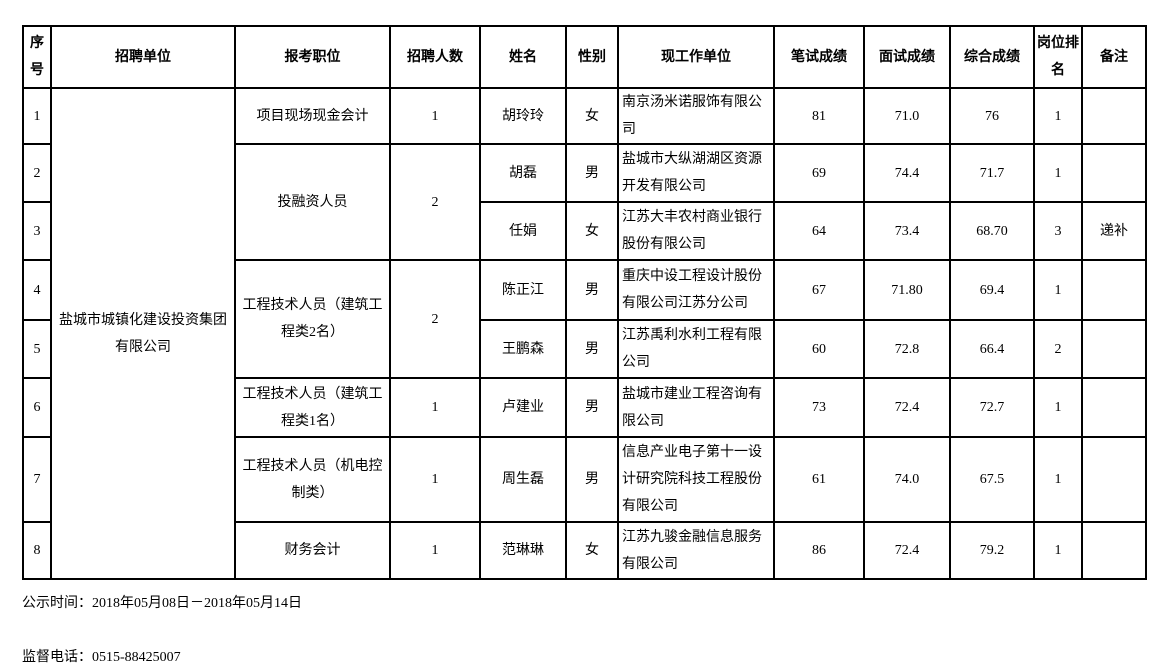  What do you see at coordinates (907, 57) in the screenshot?
I see `column-header-interview-score: 面试成绩` at bounding box center [907, 57].